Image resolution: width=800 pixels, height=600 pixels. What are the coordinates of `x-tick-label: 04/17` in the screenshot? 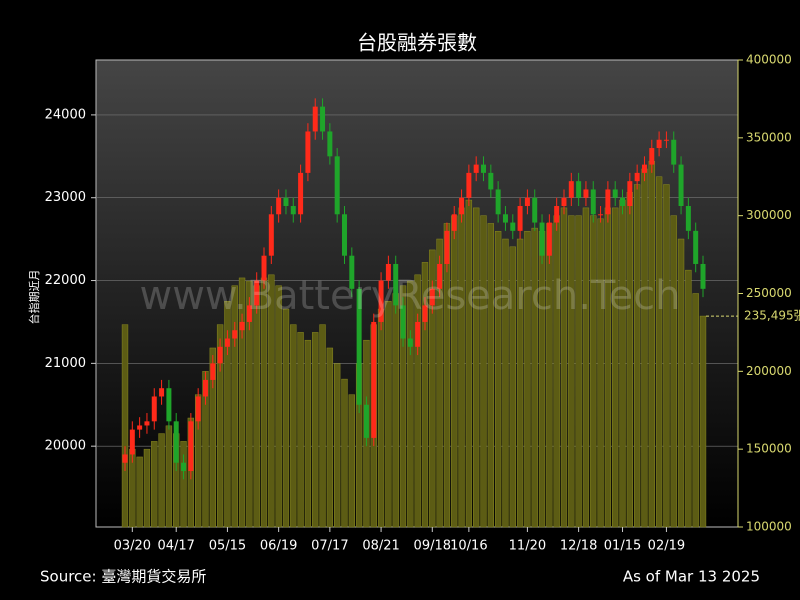 It's located at (175, 546).